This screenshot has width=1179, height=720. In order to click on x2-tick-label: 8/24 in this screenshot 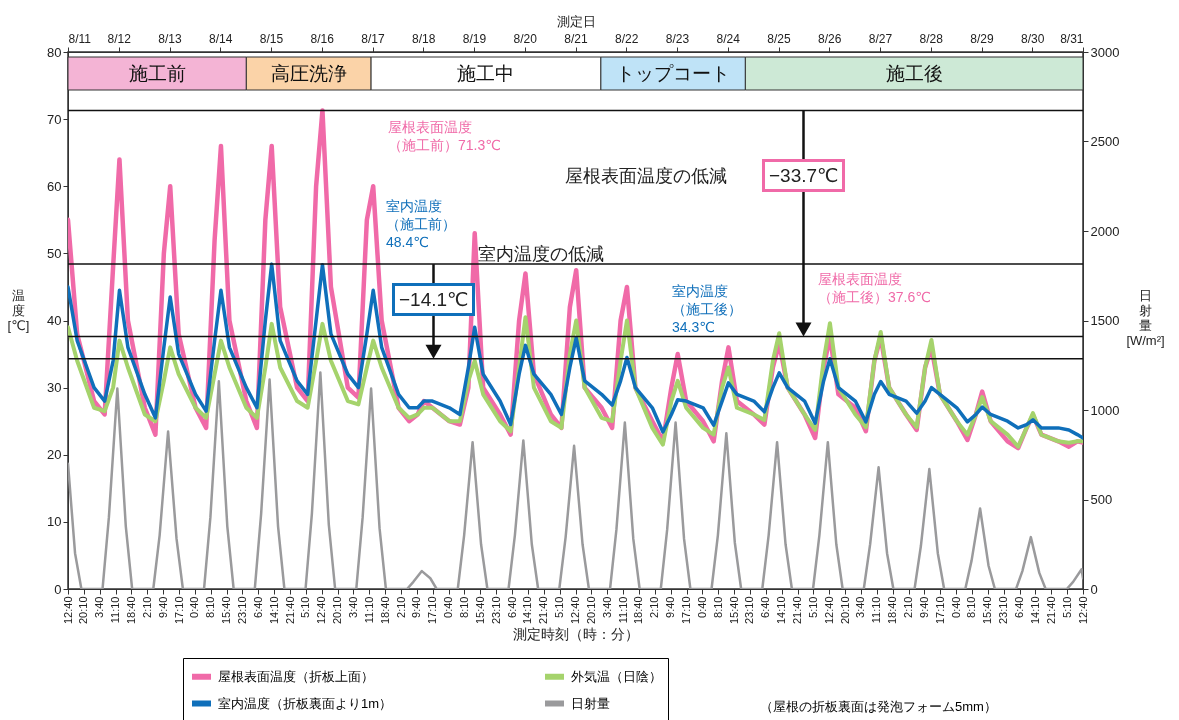, I will do `click(728, 38)`.